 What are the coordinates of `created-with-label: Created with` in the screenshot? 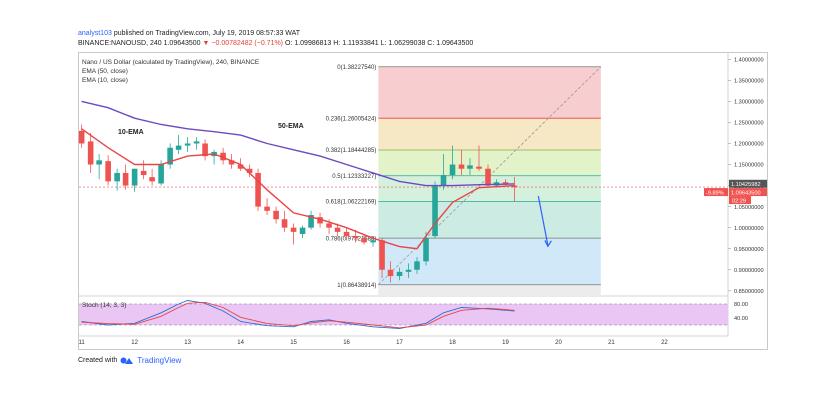 It's located at (98, 360).